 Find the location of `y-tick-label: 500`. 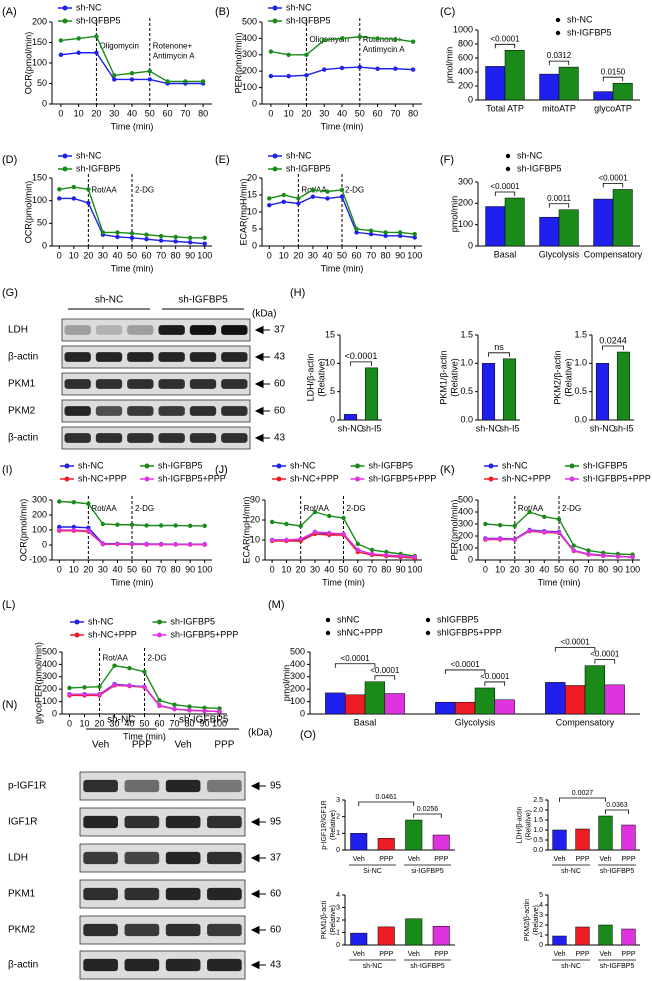

y-tick-label: 500 is located at coordinates (465, 499).